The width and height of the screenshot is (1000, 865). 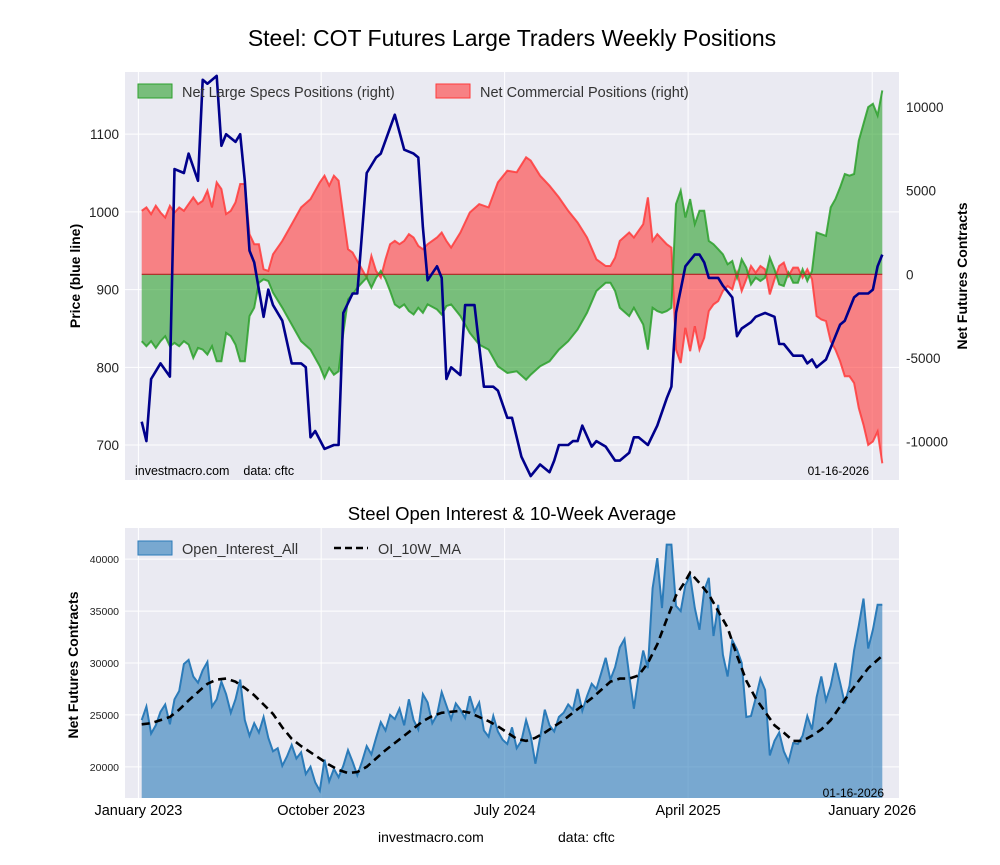 I want to click on top-watermark: investmacro.com data: cftc, so click(x=214, y=471).